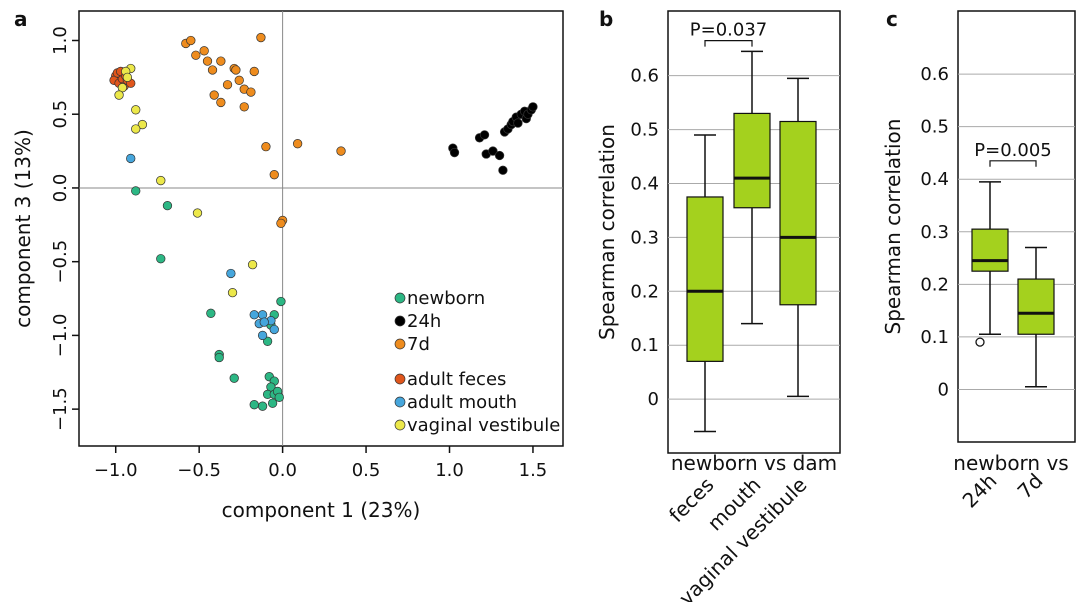 The image size is (1083, 602). I want to click on series-24h, so click(493, 138).